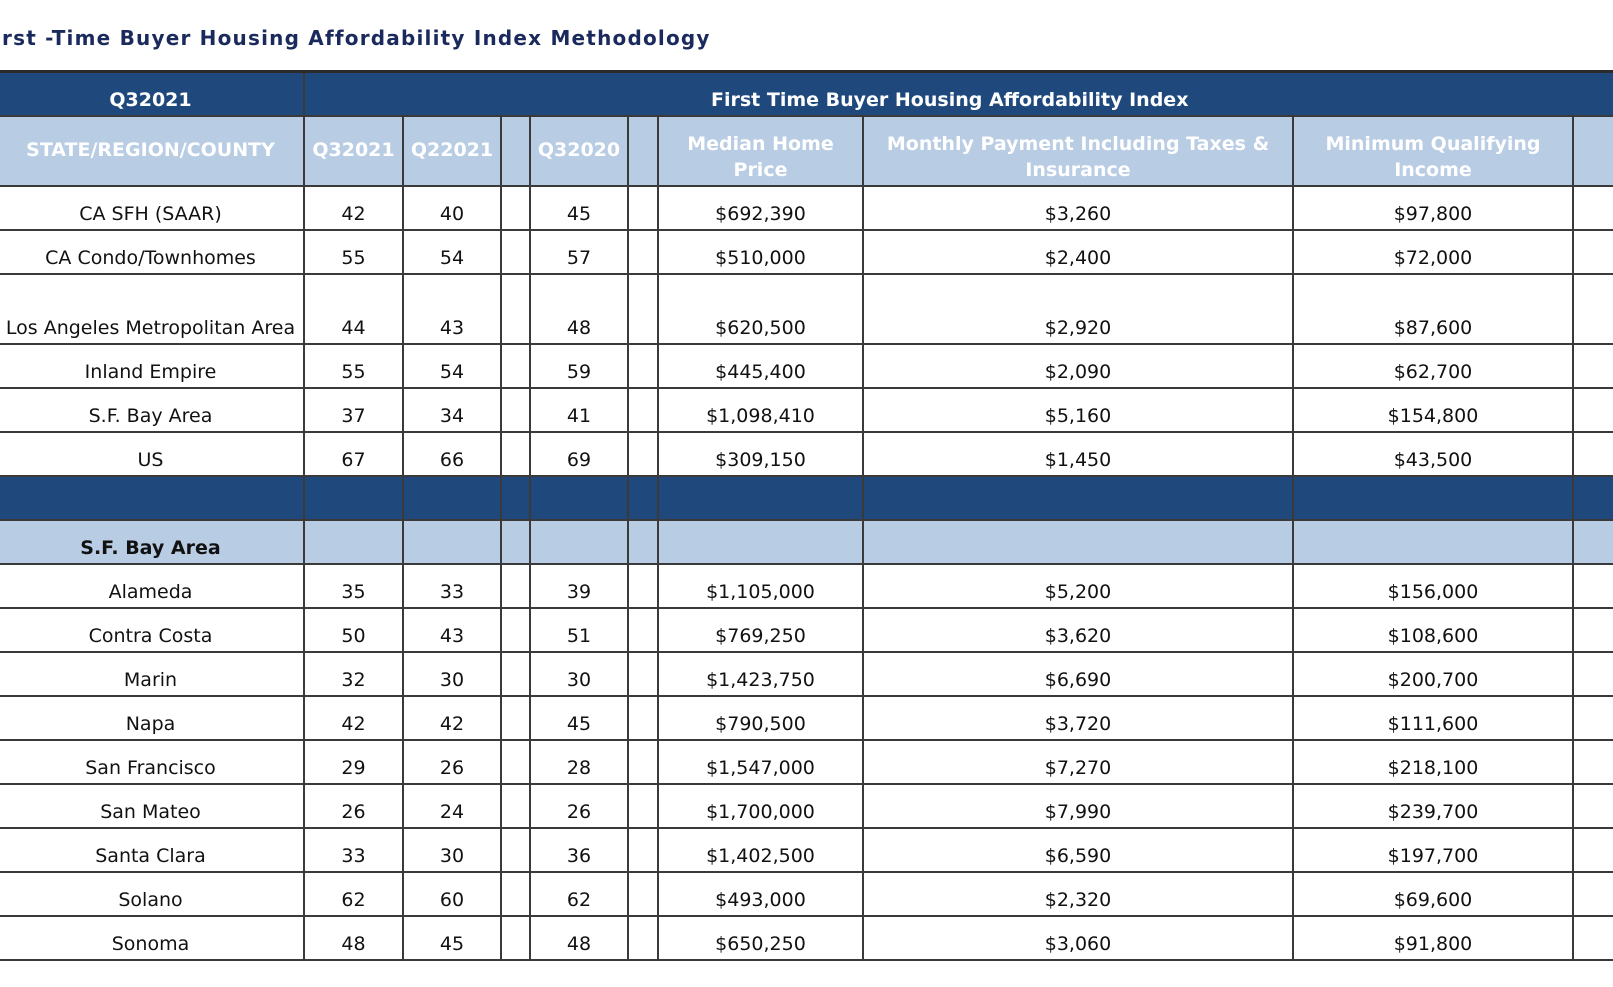 This screenshot has width=1613, height=987. Describe the element at coordinates (152, 410) in the screenshot. I see `cell-region: S.F. Bay Area` at that location.